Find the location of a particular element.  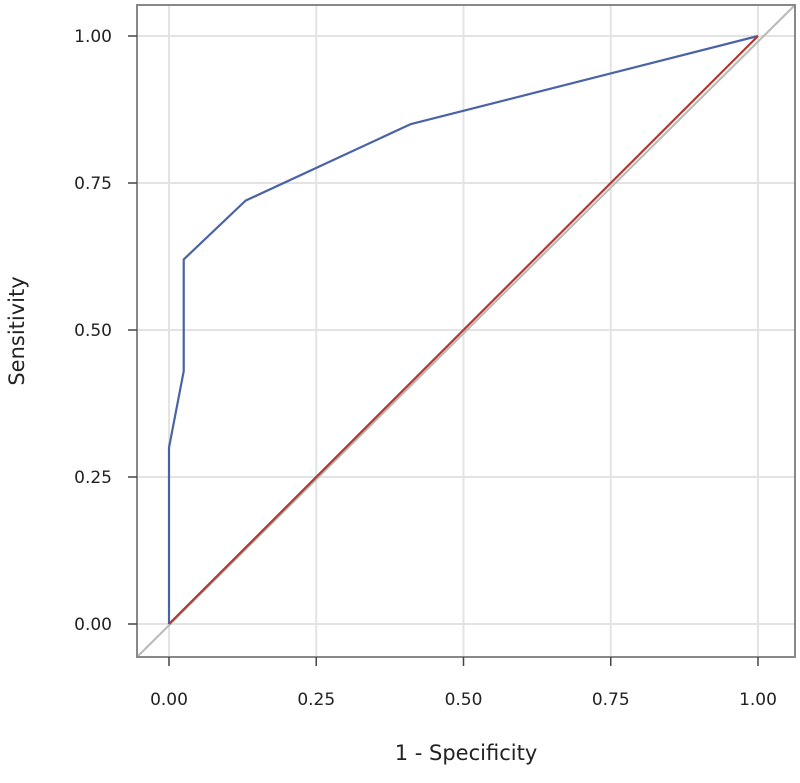

x-tick-label: 0.75 is located at coordinates (611, 700).